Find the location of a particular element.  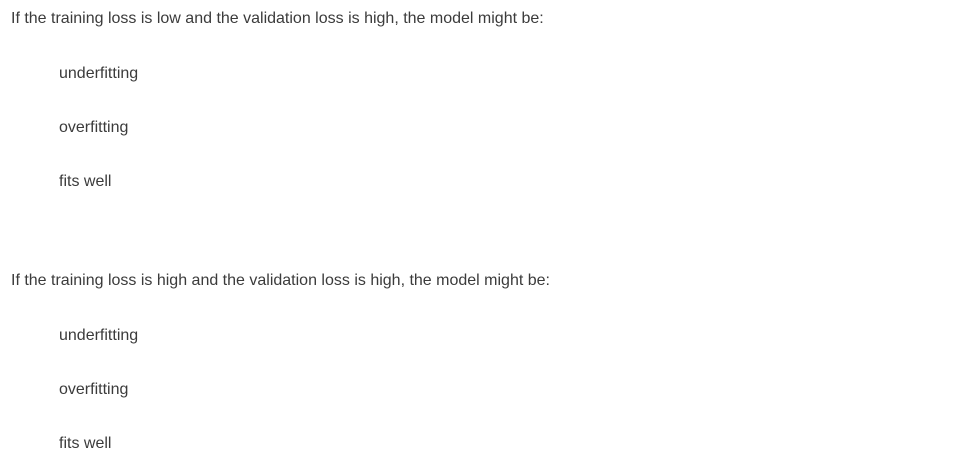

question-2-option-overfitting: overfitting is located at coordinates (94, 389).